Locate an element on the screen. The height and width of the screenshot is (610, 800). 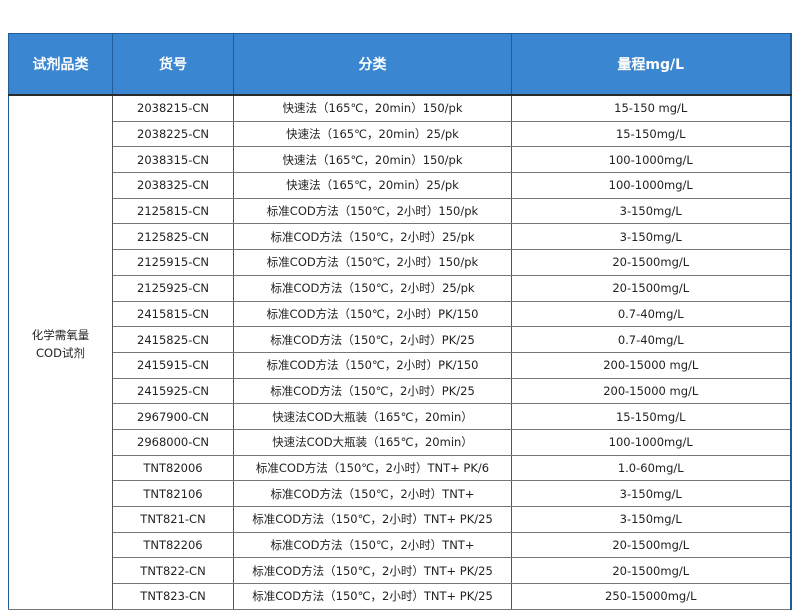
code-cell: 2125825-CN is located at coordinates (173, 237).